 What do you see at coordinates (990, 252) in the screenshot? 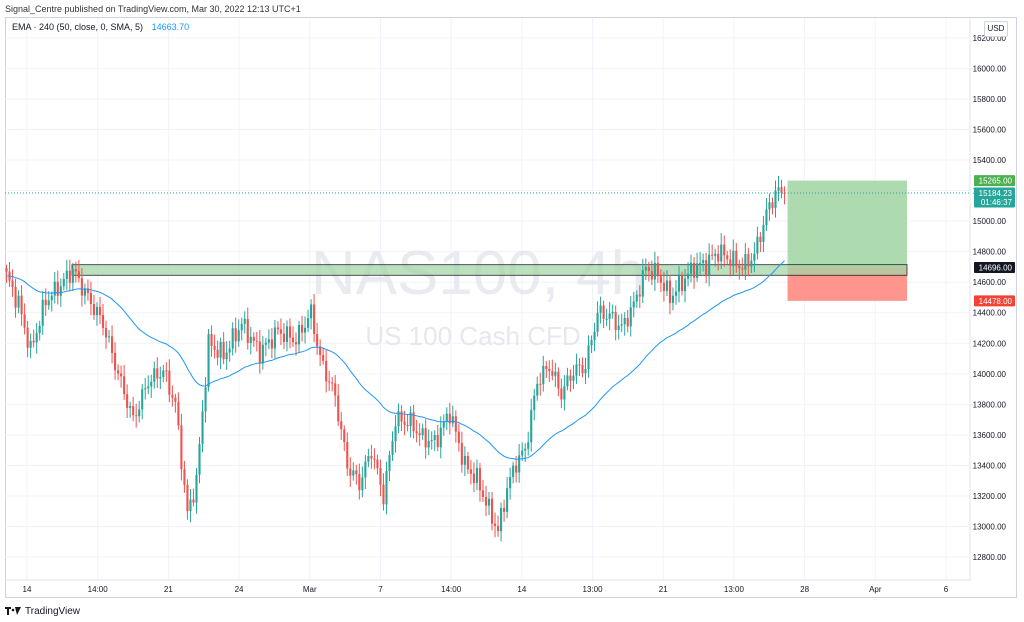
I see `y-tick-label: 14800.00` at bounding box center [990, 252].